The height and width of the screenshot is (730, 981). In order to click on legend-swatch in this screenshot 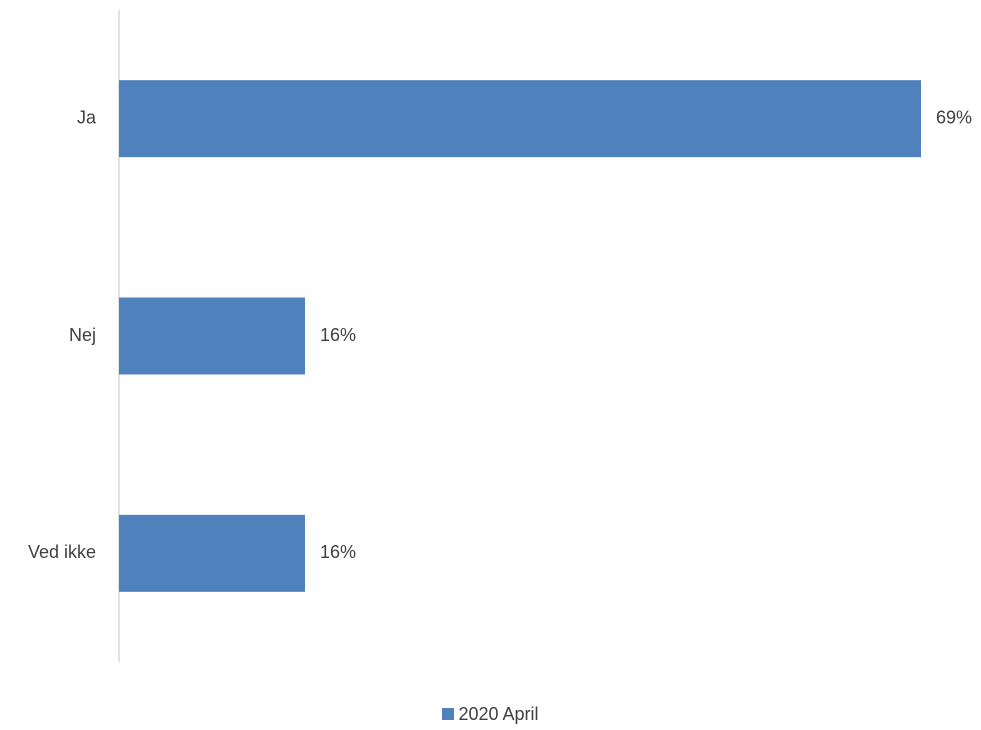, I will do `click(448, 714)`.